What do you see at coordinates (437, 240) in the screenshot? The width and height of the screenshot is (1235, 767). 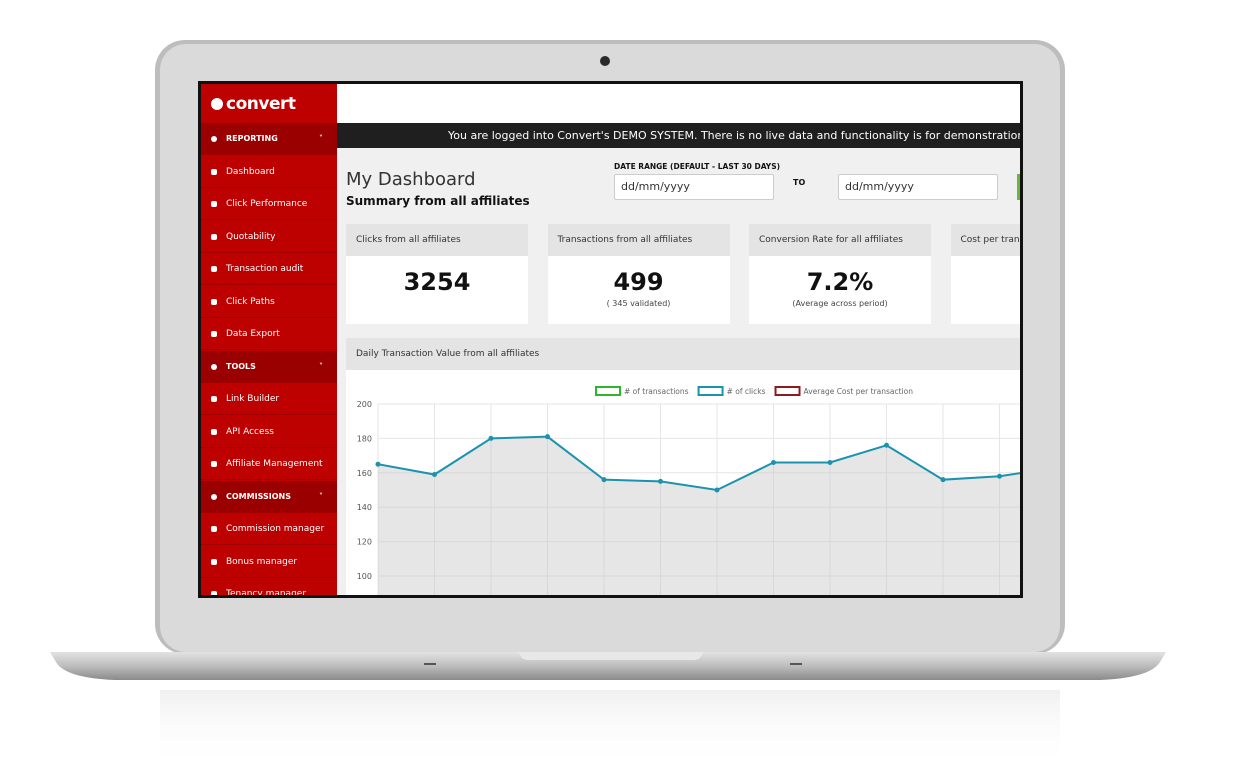 I see `card-title: Clicks from all affiliates` at bounding box center [437, 240].